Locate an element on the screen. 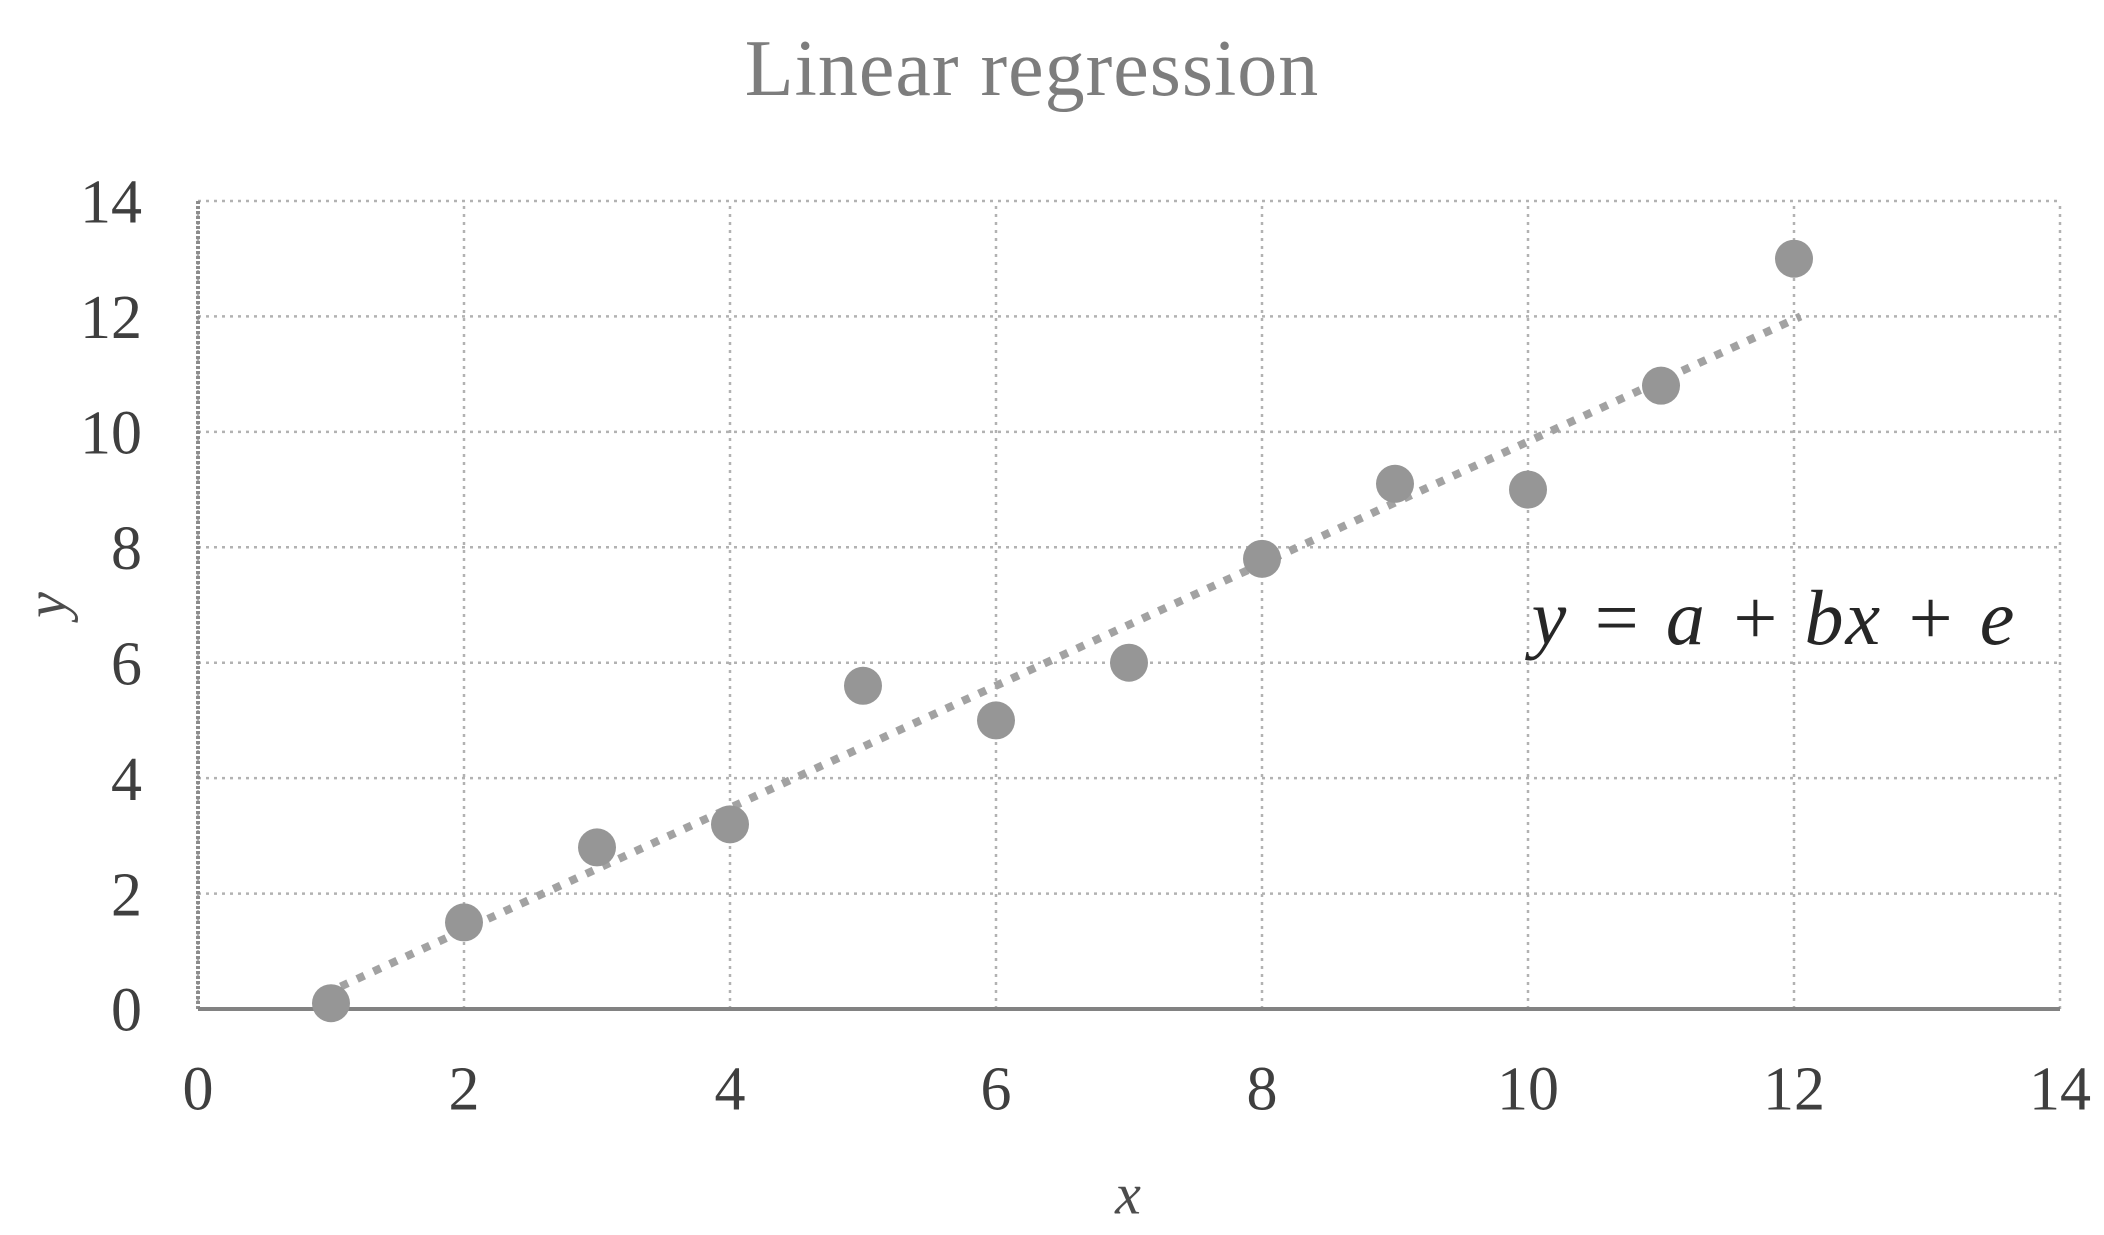  y-tick-label: 6 is located at coordinates (126, 664).